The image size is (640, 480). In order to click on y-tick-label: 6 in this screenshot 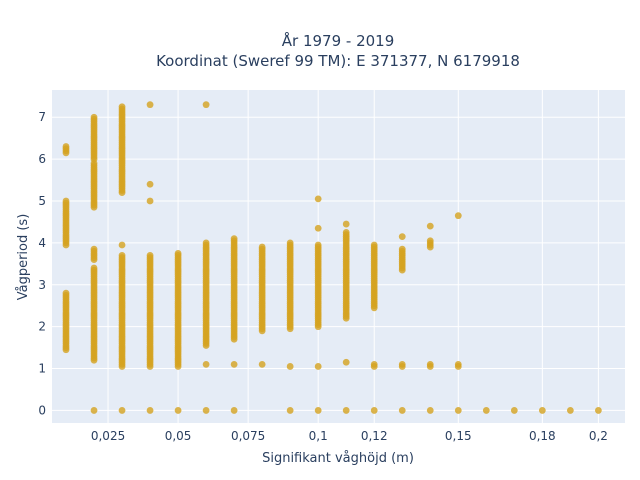, I will do `click(42, 159)`.